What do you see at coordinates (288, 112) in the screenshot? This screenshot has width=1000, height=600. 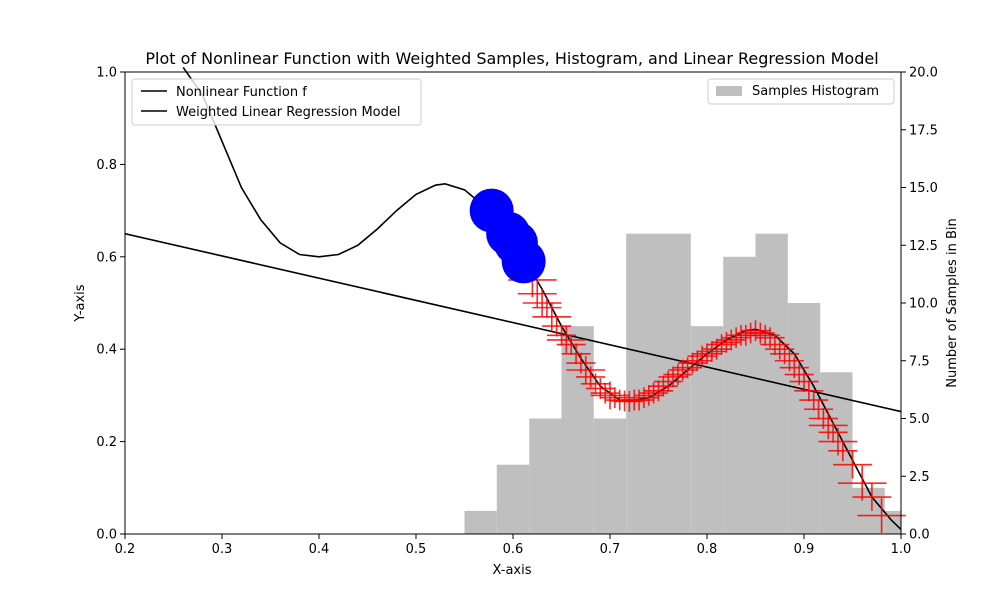 I see `legend-regression-label: Weighted Linear Regression Model` at bounding box center [288, 112].